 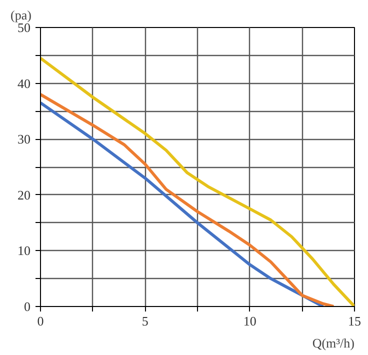 I want to click on x-tick-label: 5, so click(x=145, y=321).